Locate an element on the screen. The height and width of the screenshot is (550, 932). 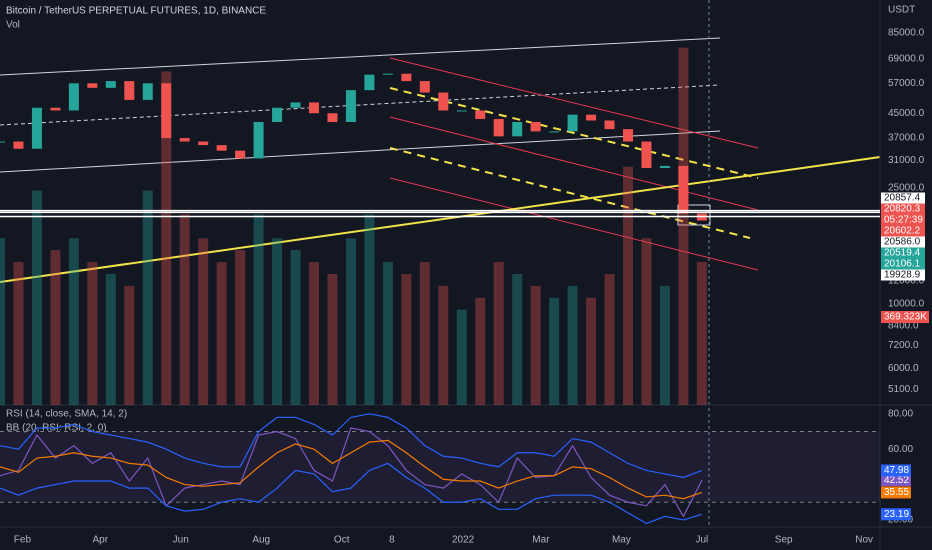
x-tick-label: Nov is located at coordinates (864, 540).